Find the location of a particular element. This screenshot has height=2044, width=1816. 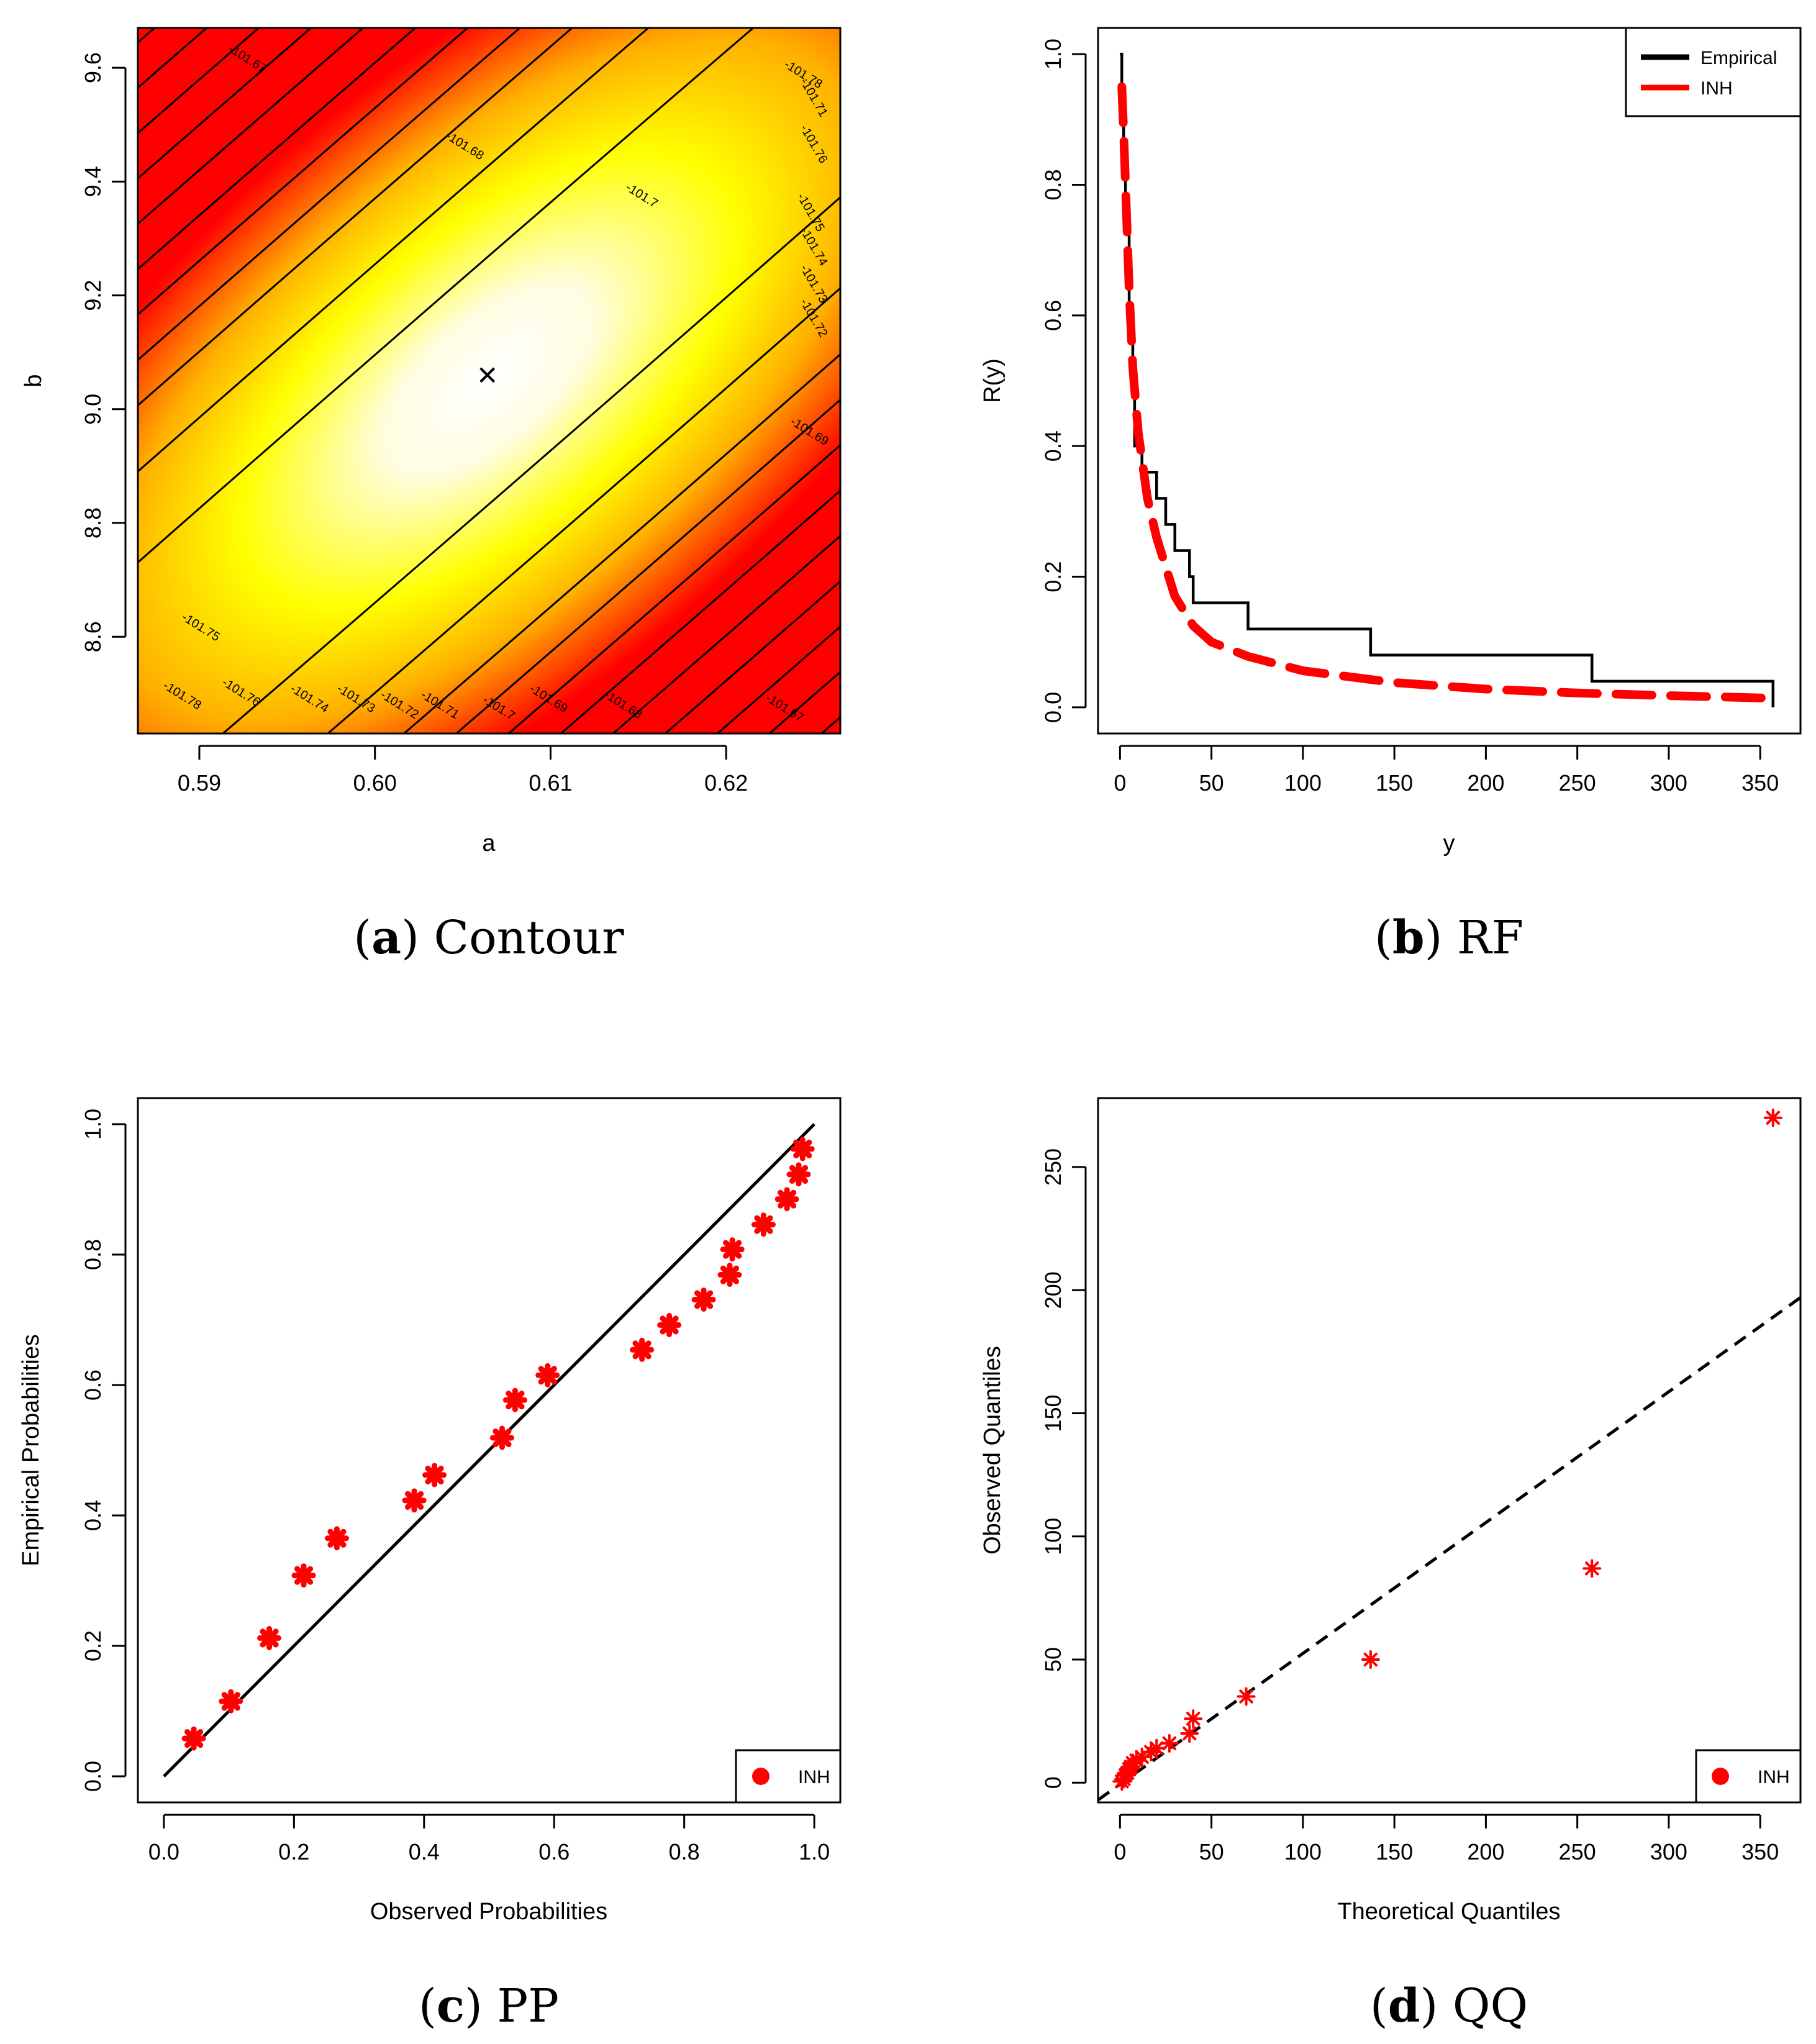

legend-b: Empirical INH is located at coordinates (1713, 72).